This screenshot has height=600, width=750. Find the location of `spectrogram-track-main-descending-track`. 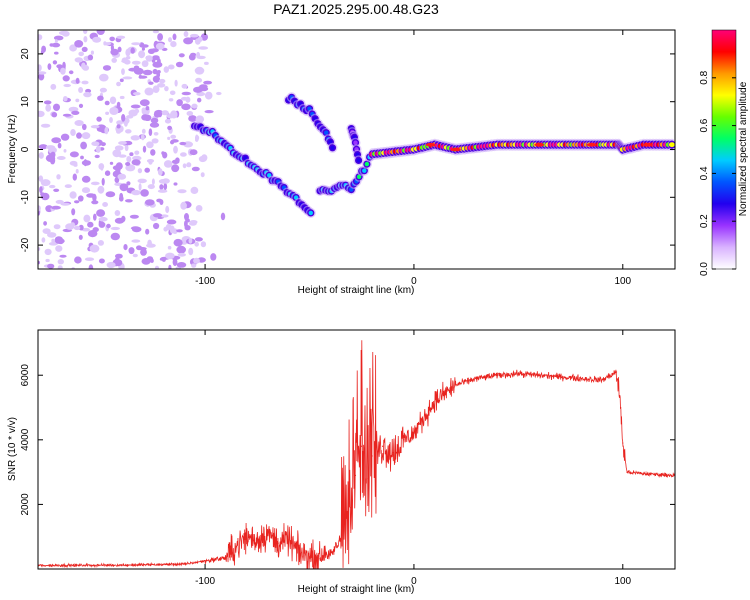

spectrogram-track-main-descending-track is located at coordinates (252, 169).